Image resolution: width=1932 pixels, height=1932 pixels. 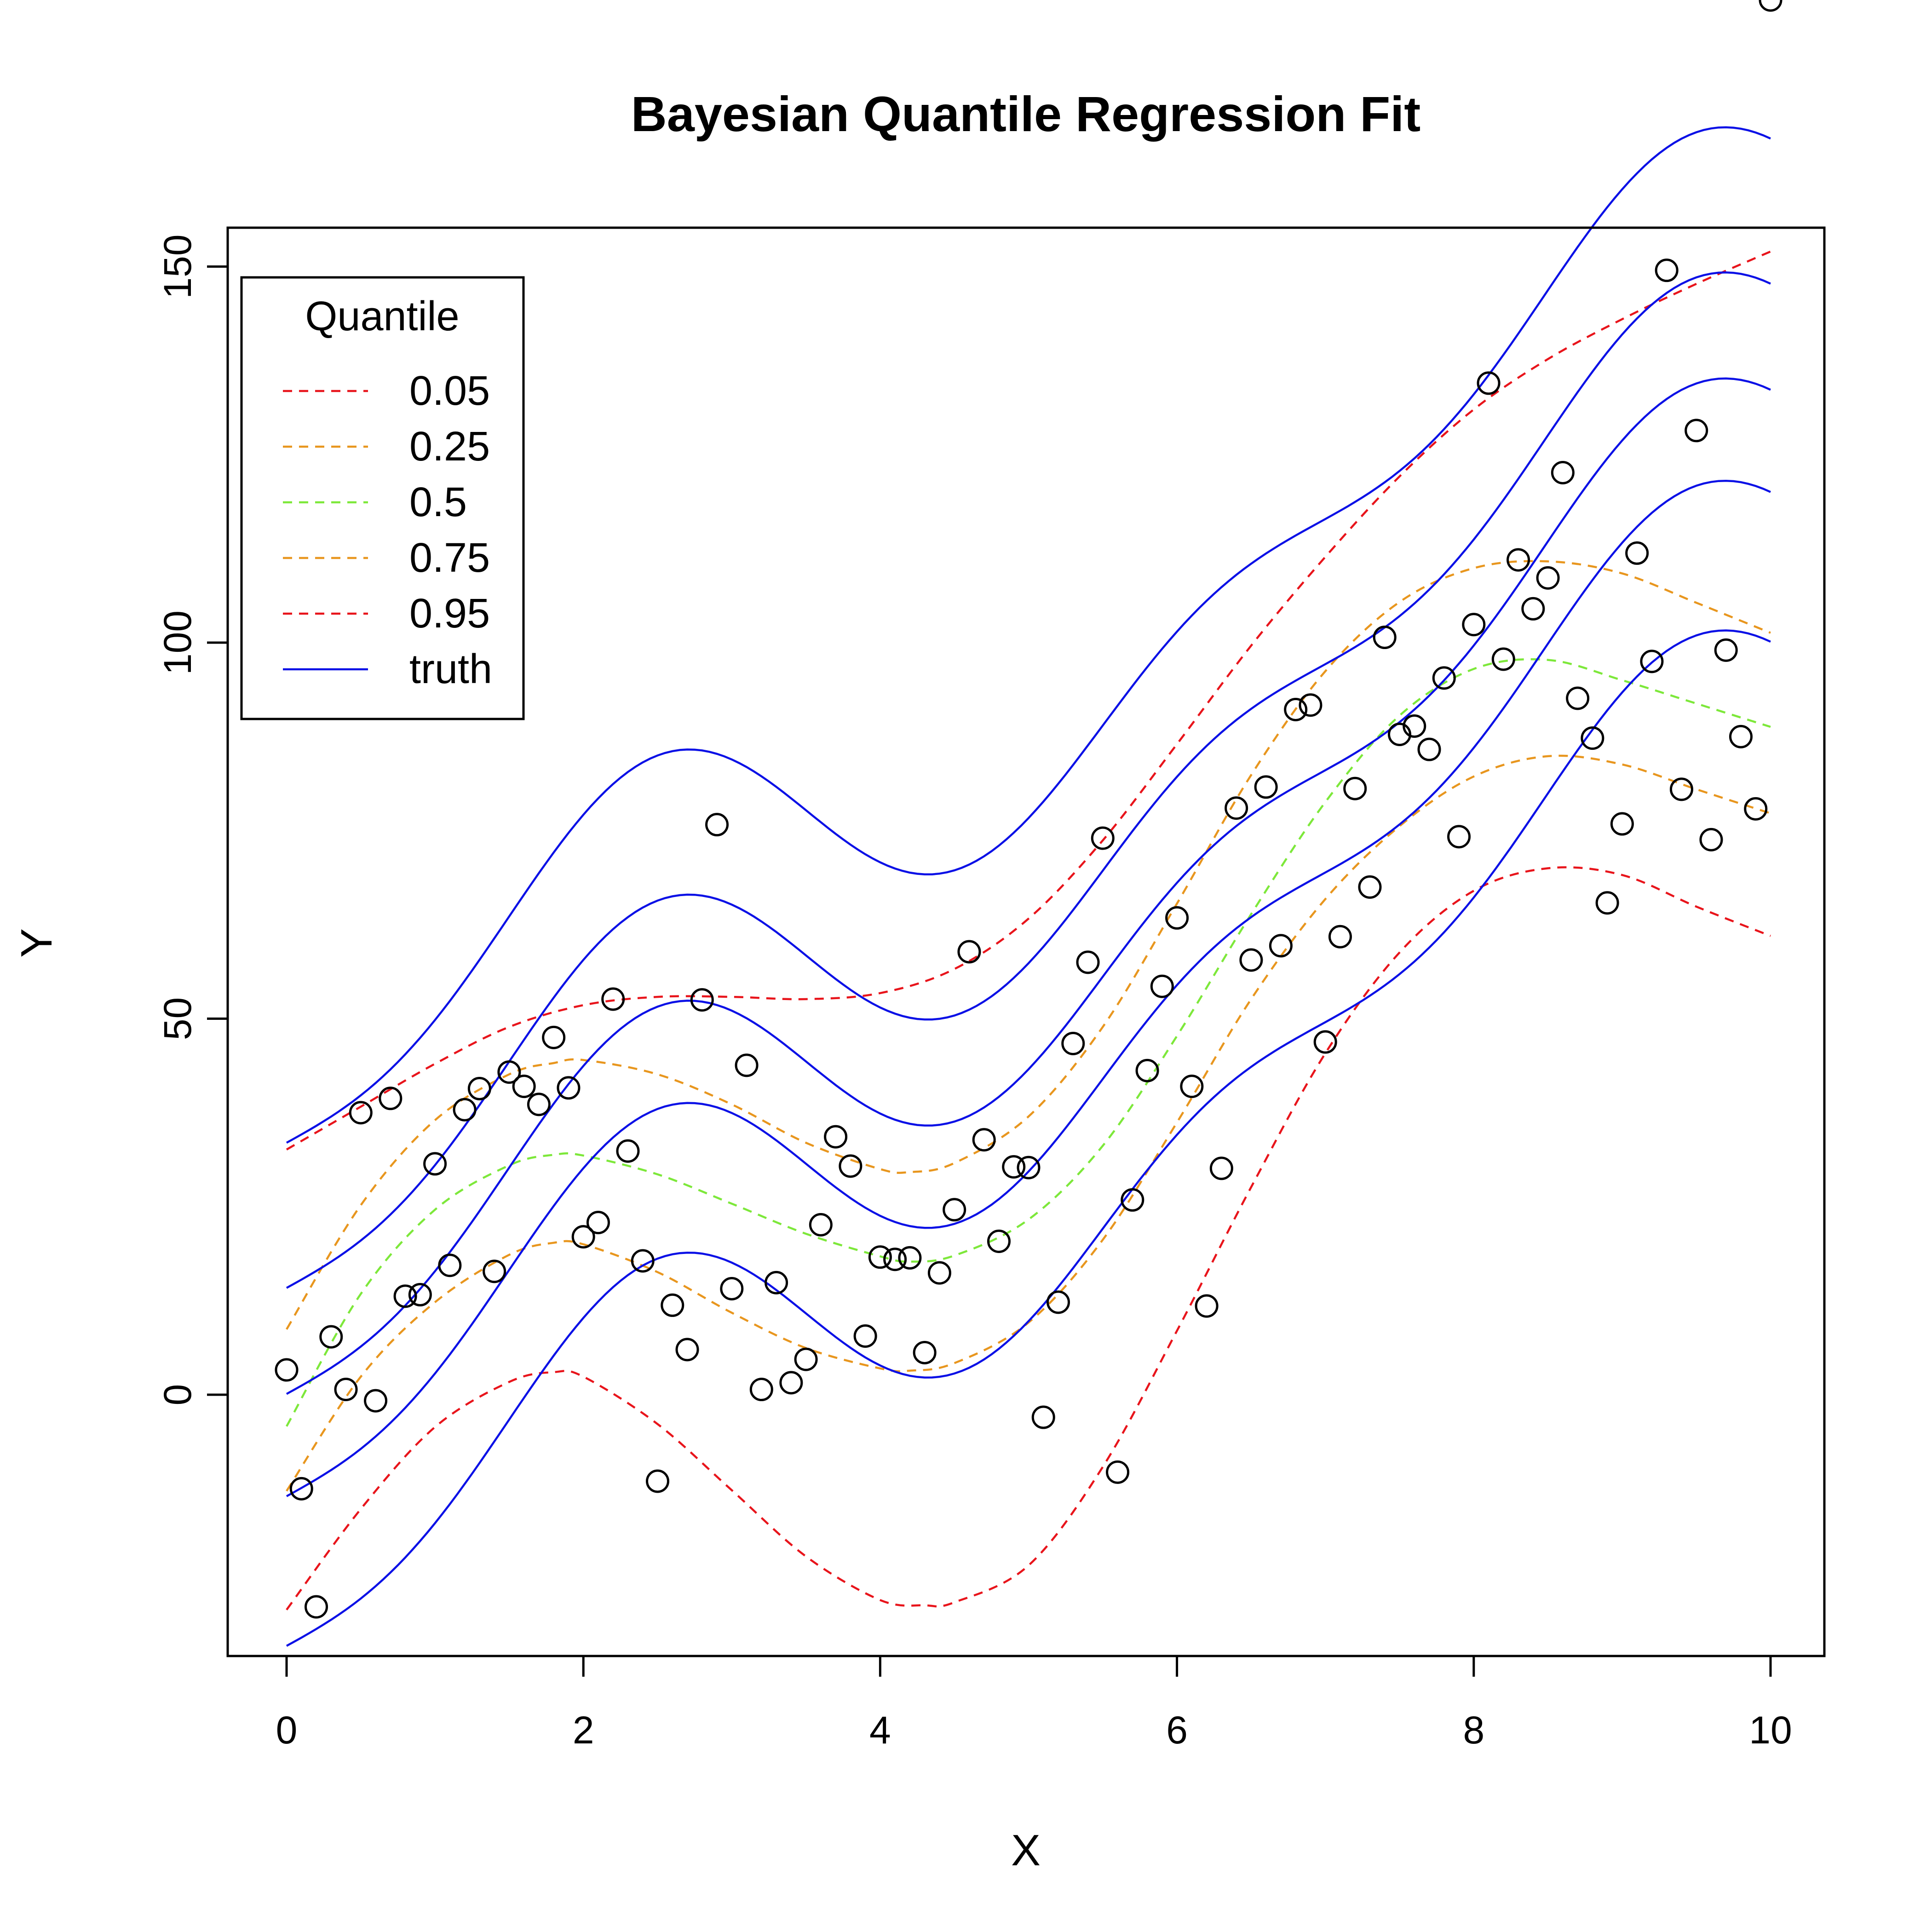 I want to click on x-tick-label: 2, so click(x=583, y=1730).